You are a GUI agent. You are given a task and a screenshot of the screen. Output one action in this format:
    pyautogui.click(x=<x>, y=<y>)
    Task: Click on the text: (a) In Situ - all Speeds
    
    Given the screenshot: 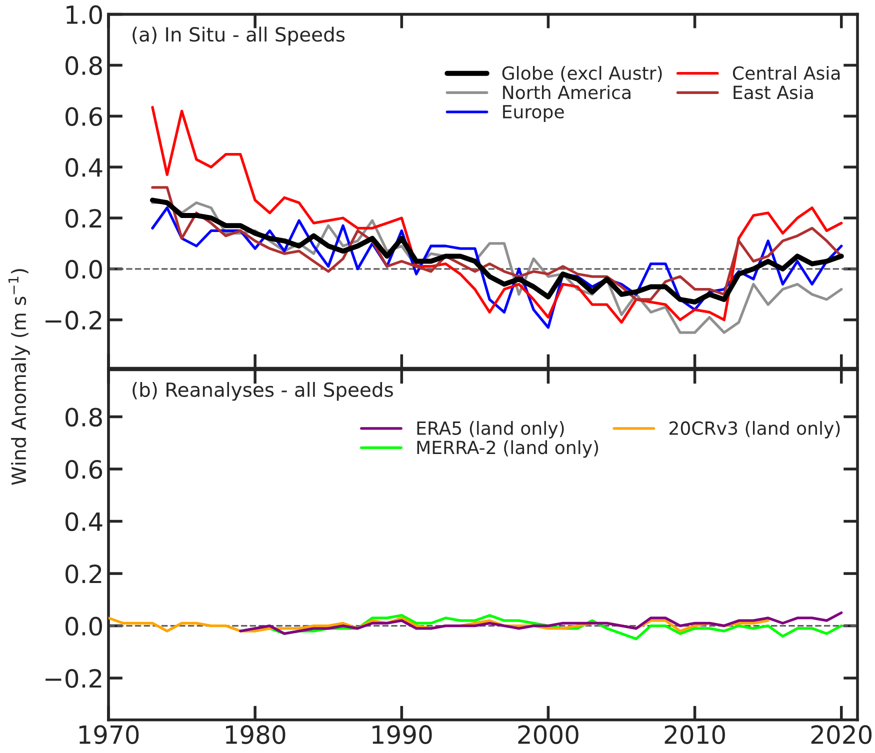 What is the action you would take?
    pyautogui.click(x=238, y=36)
    